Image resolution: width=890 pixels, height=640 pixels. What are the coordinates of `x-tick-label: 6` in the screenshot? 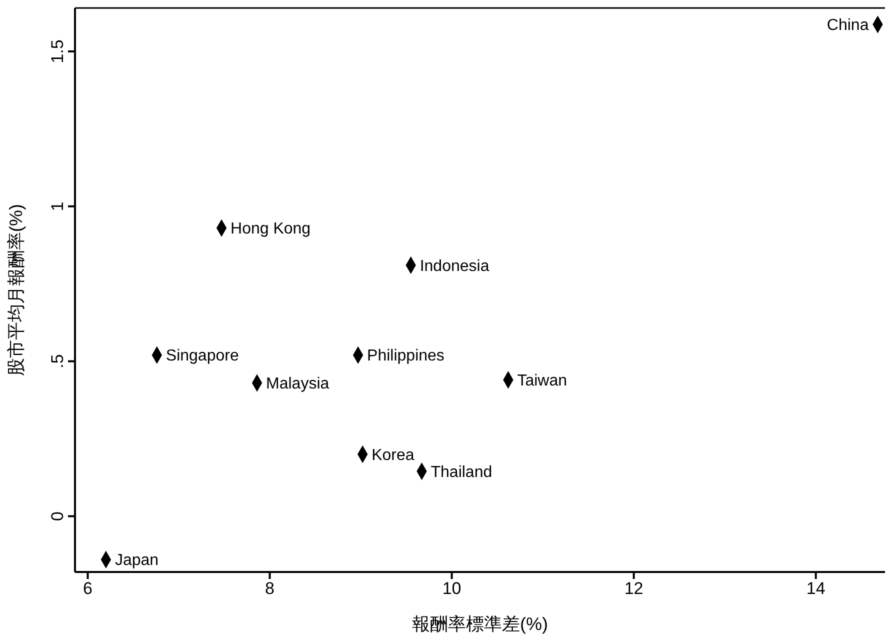 It's located at (87, 588).